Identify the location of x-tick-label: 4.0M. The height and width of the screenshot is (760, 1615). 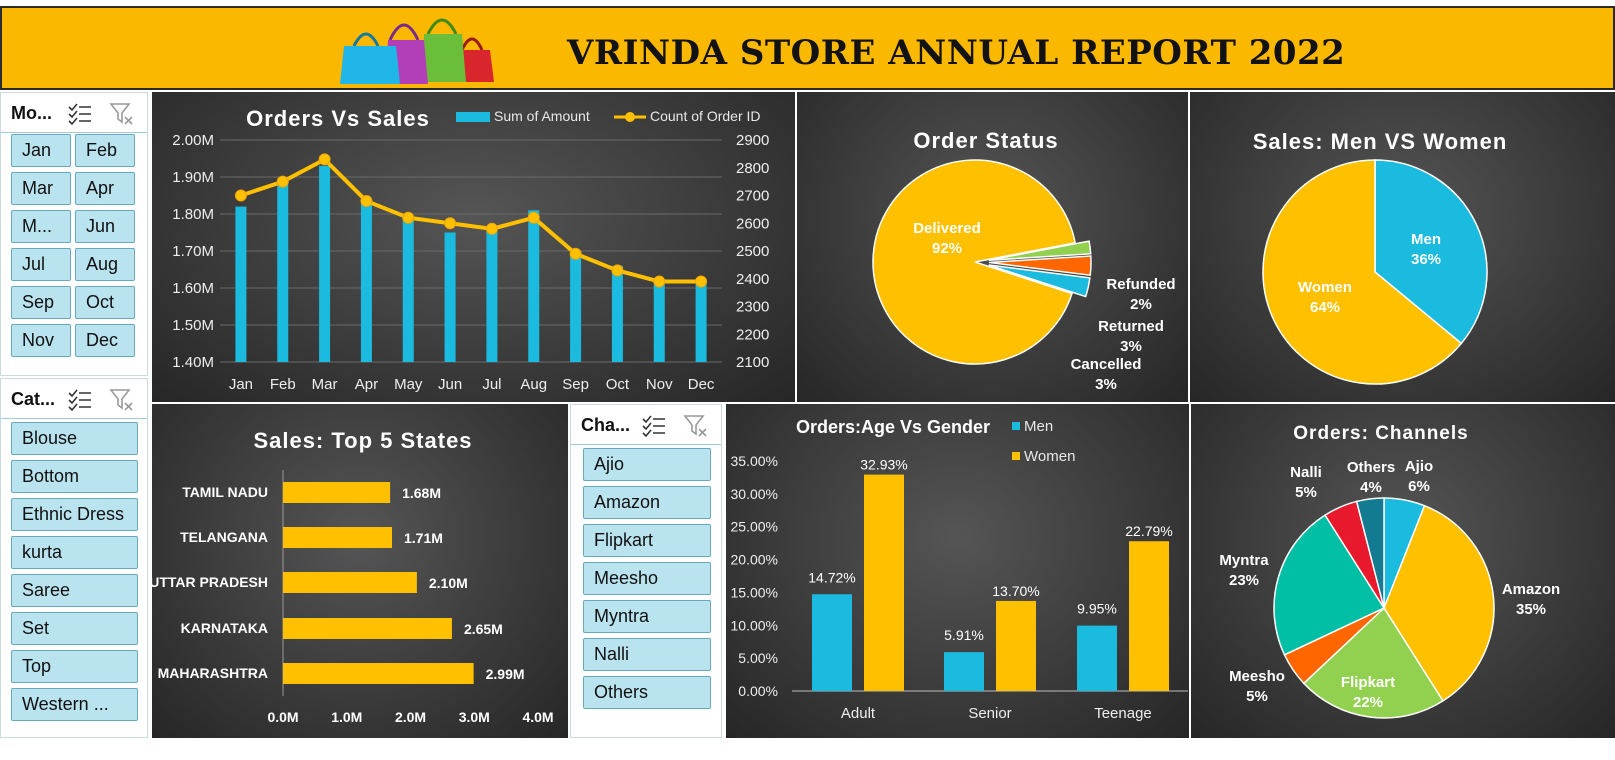
(537, 717).